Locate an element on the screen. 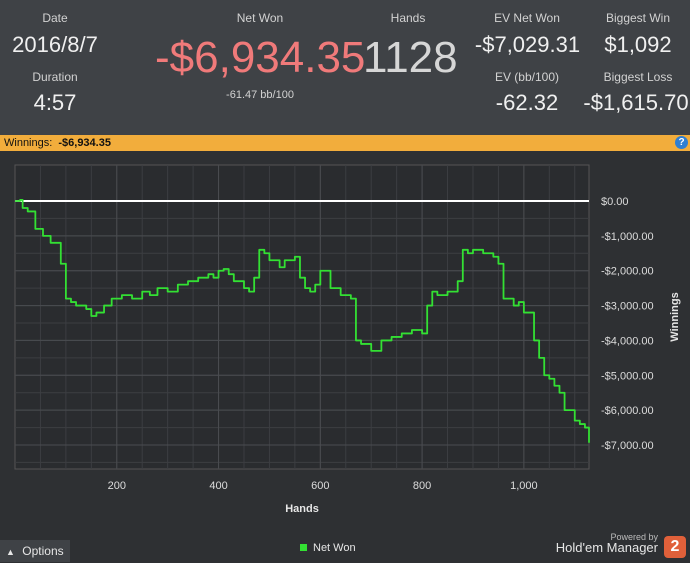  netwon-bb-value: -61.47 bb/100 is located at coordinates (260, 95).